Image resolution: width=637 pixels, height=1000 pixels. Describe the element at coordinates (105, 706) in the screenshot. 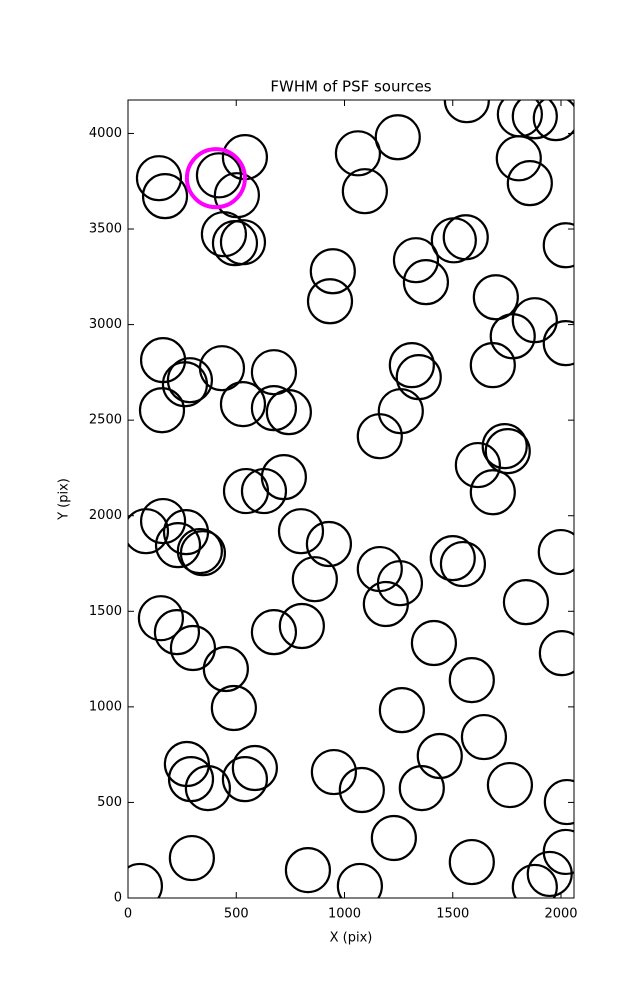

I see `y-tick-label: 1000` at that location.